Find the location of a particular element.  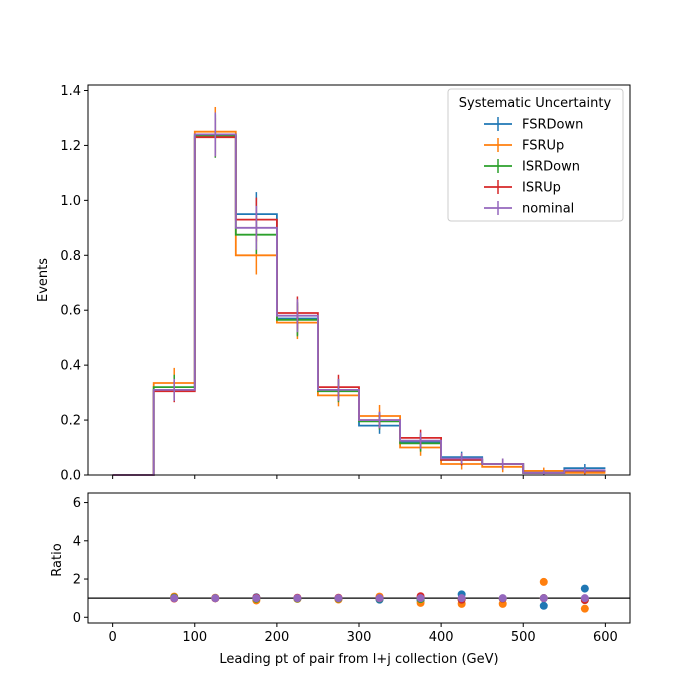

legend-item-fsrdown: FSRDown is located at coordinates (533, 125).